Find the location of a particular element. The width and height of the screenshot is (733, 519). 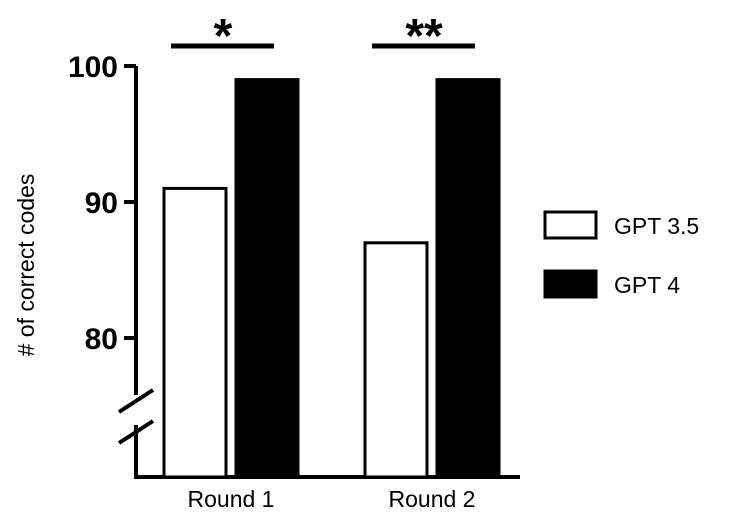

y-tick-label: 100 is located at coordinates (93, 67).